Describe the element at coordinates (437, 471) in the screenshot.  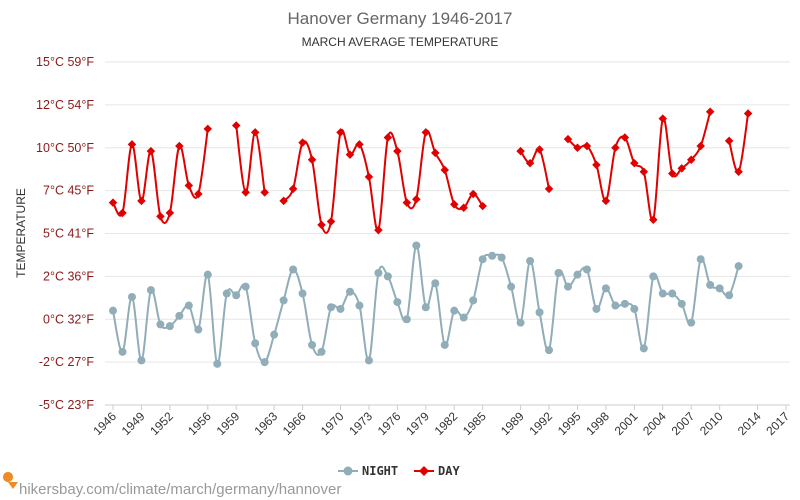
I see `legend-item-day: DAY` at that location.